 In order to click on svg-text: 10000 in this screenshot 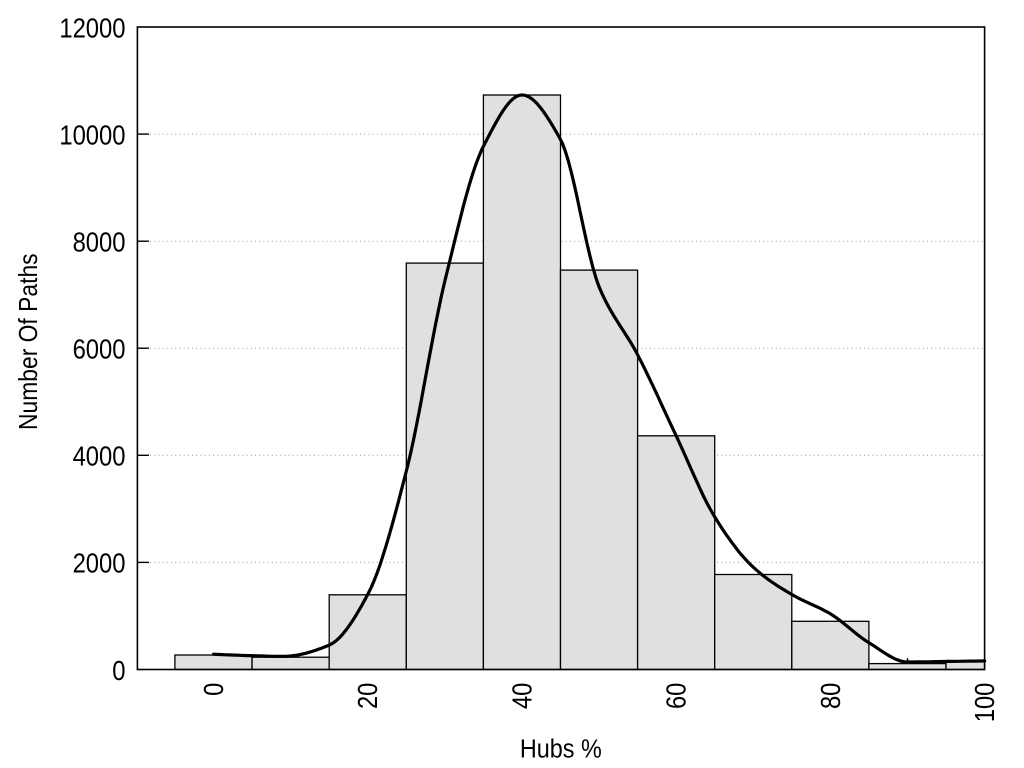, I will do `click(92, 135)`.